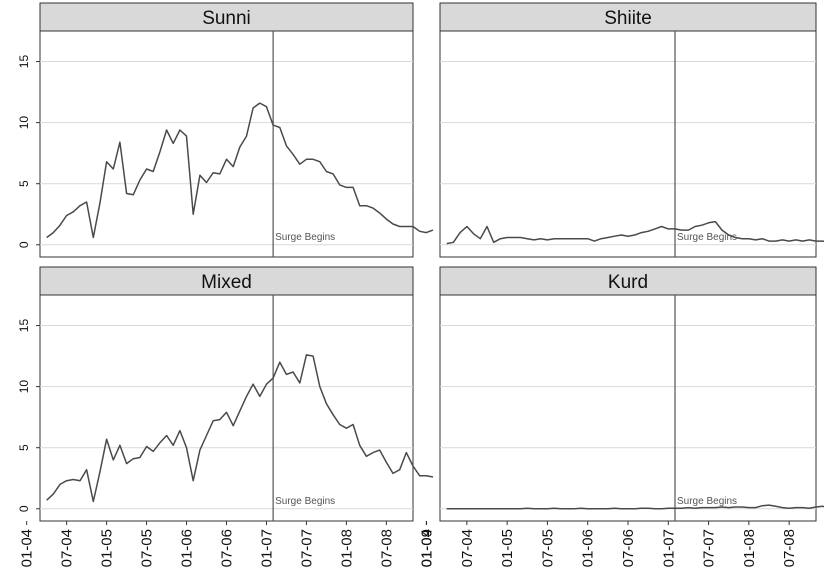 The image size is (824, 580). Describe the element at coordinates (635, 232) in the screenshot. I see `series-line-shiite` at that location.